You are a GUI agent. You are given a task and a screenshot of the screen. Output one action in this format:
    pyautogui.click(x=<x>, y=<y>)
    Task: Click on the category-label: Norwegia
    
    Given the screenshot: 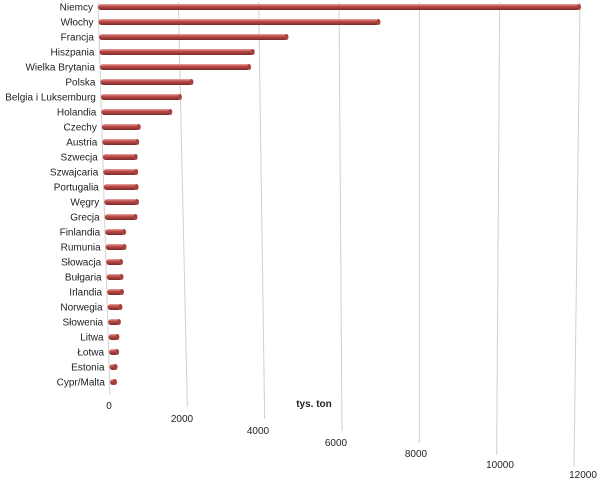 What is the action you would take?
    pyautogui.click(x=81, y=308)
    